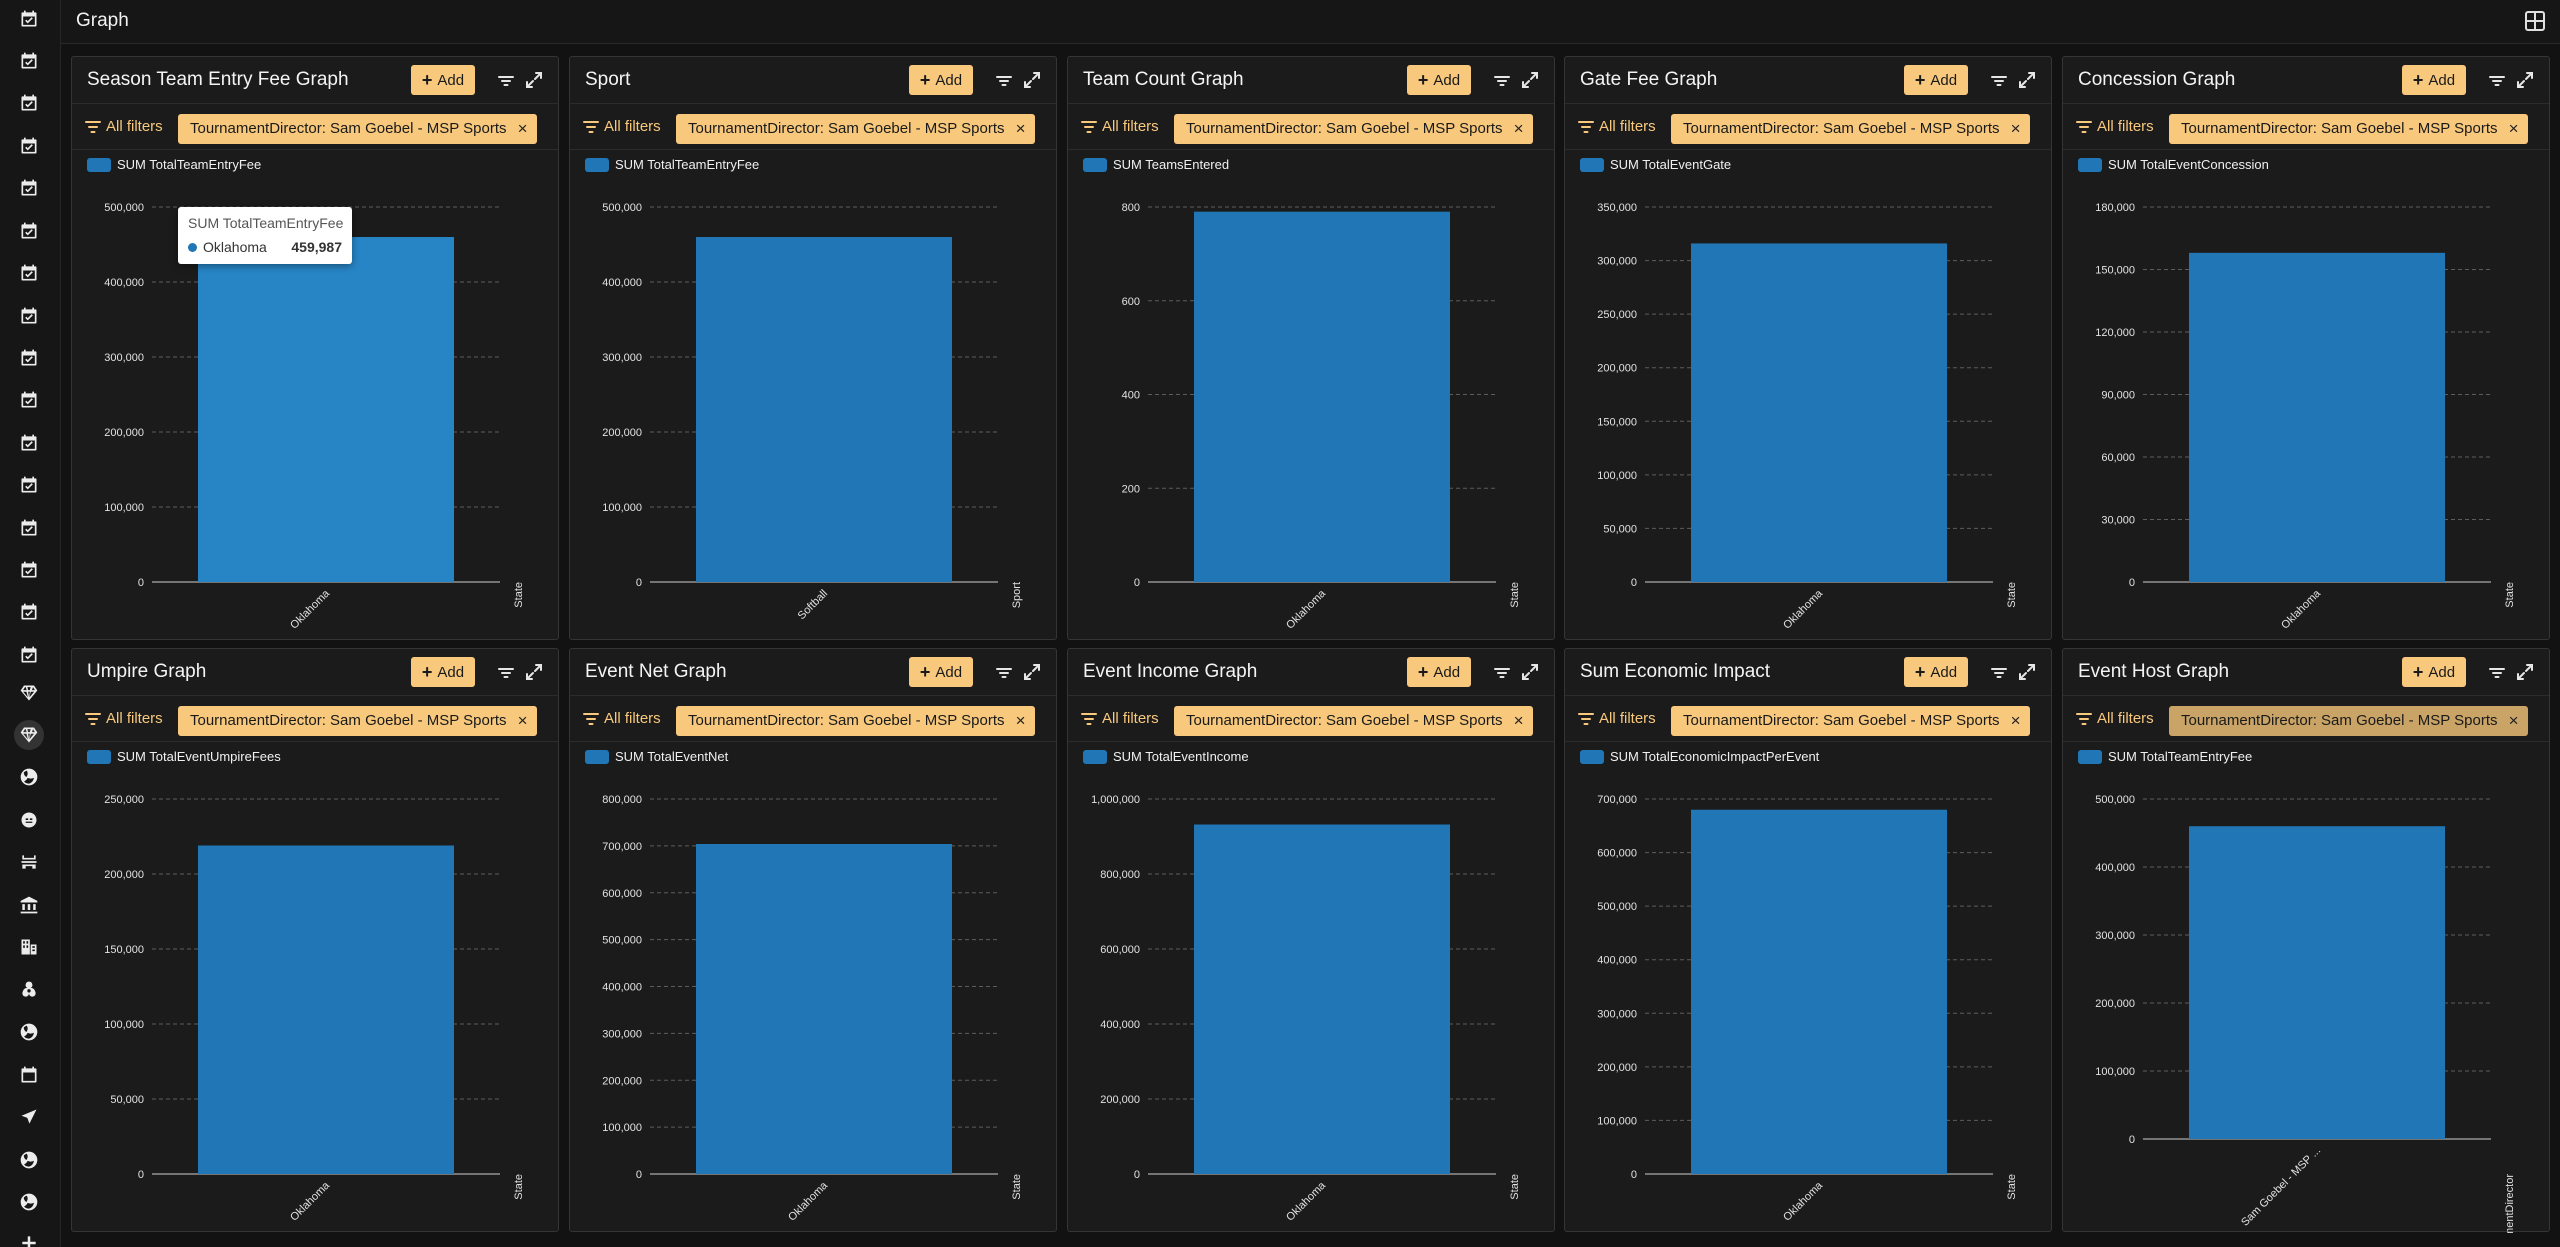 The image size is (2560, 1247). I want to click on chart-legend: SUM TotalEventUmpireFees, so click(184, 756).